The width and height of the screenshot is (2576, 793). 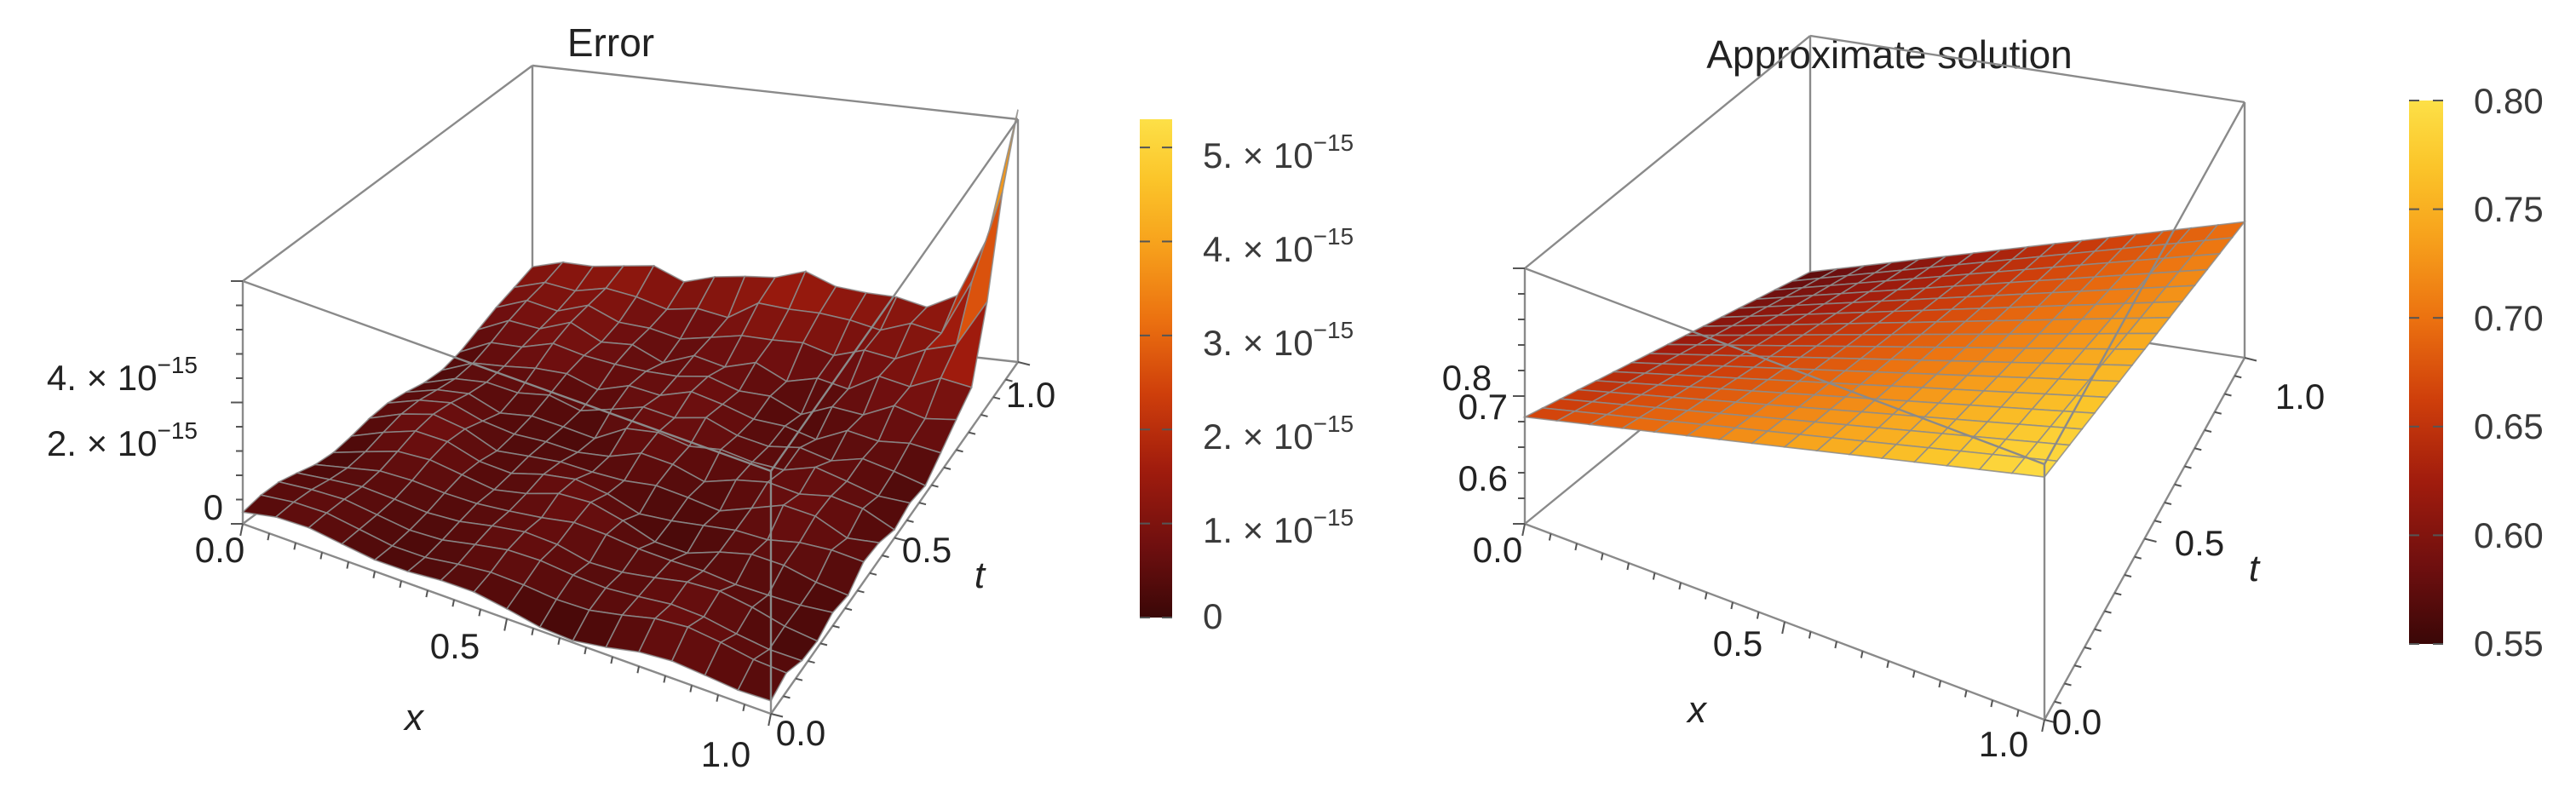 I want to click on solution-colorbar-ticks, so click(x=2426, y=373).